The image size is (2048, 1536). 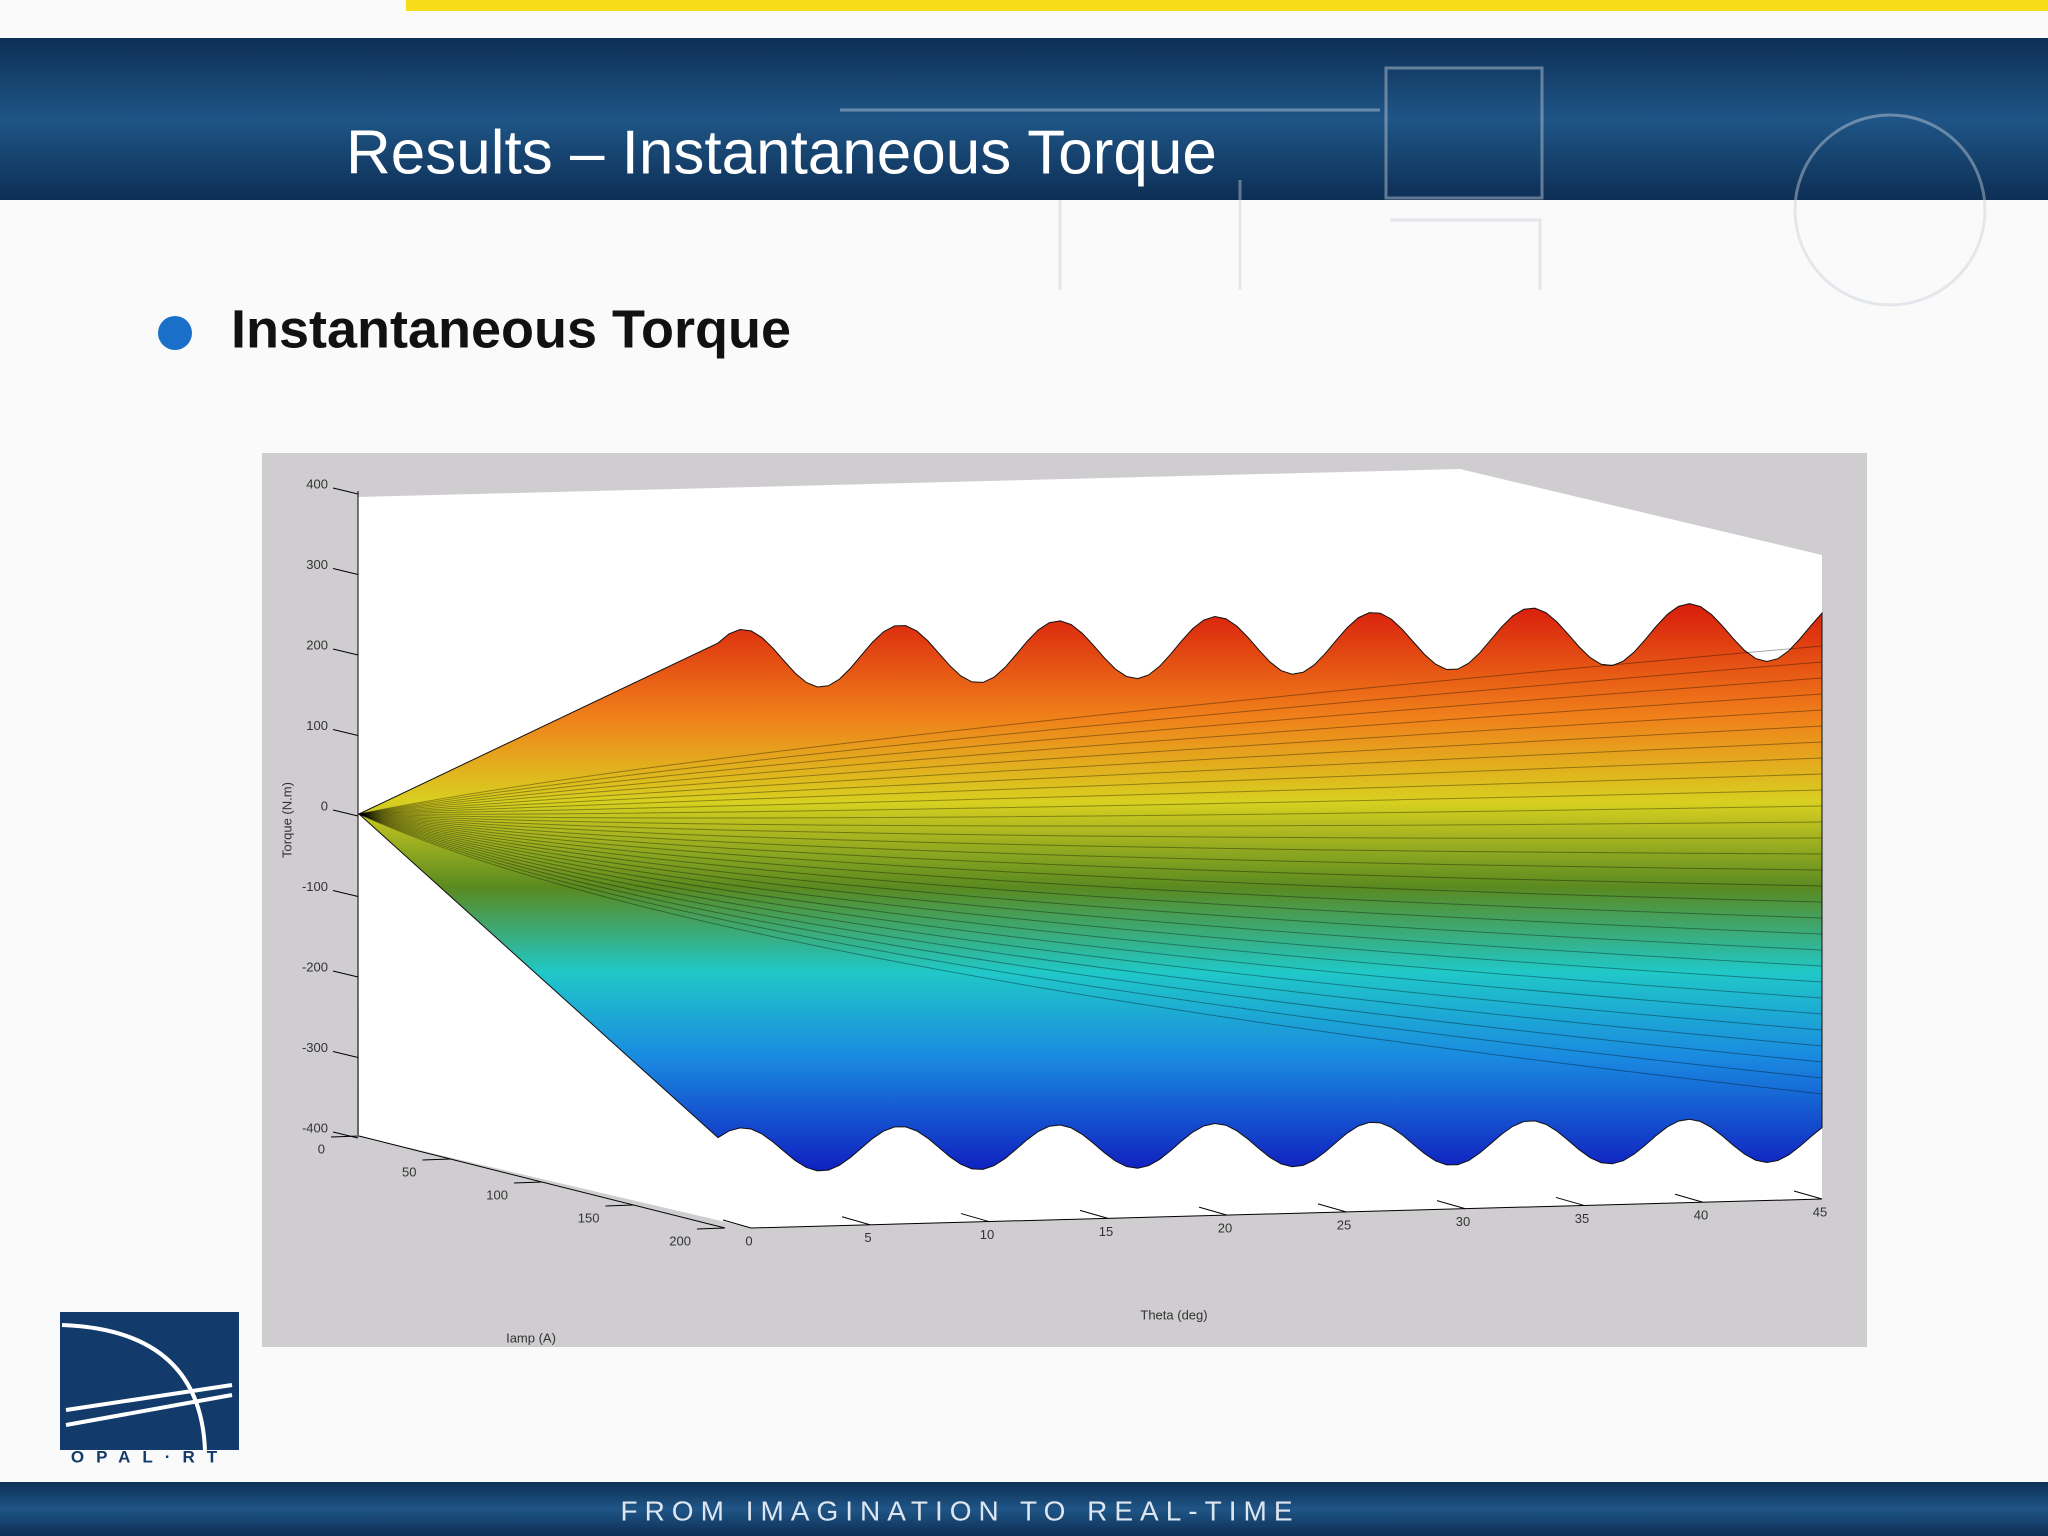 I want to click on x-tick-label: 35, so click(x=1582, y=1218).